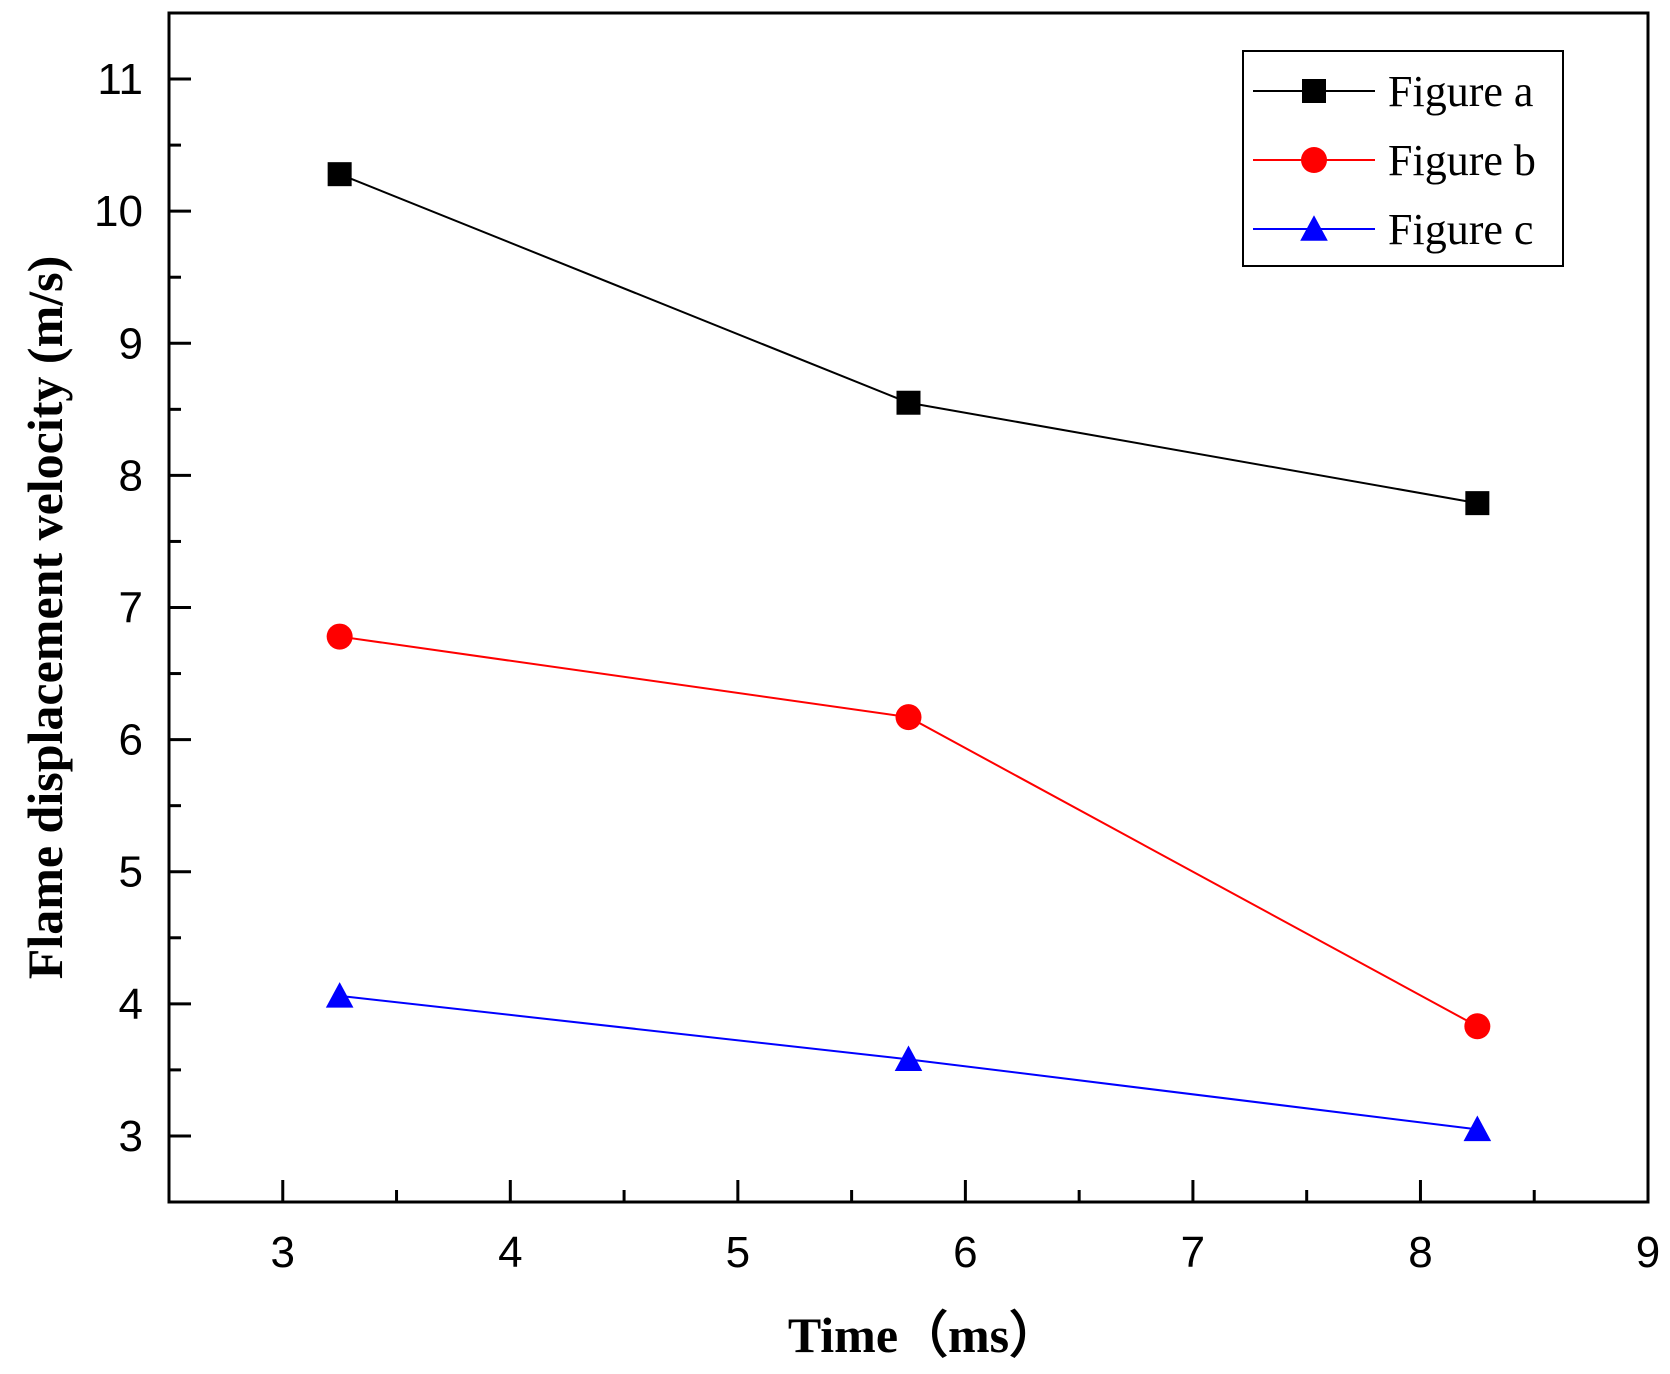 The height and width of the screenshot is (1374, 1670). I want to click on y-axis: 3 4 5 6 7 8 9 10 11, so click(142, 608).